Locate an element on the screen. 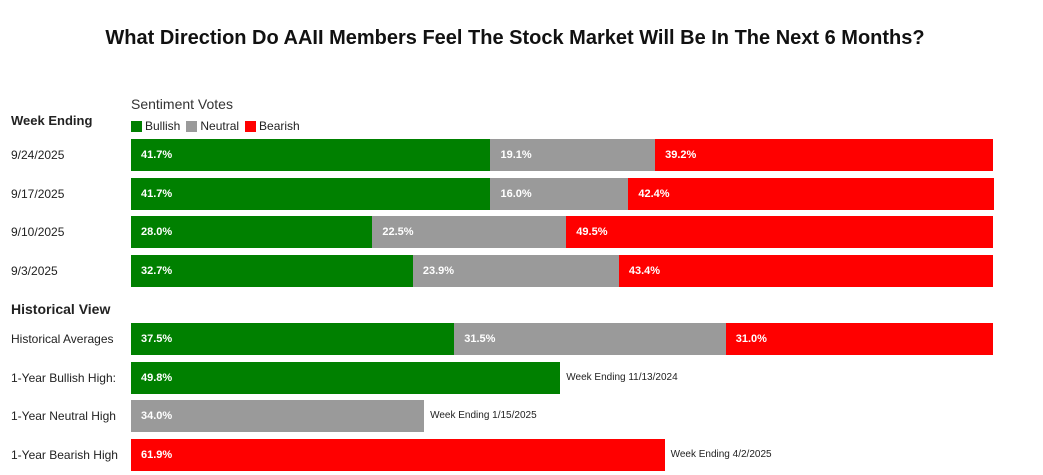 The image size is (1043, 475). data-label-bearish: 39.2% is located at coordinates (681, 155).